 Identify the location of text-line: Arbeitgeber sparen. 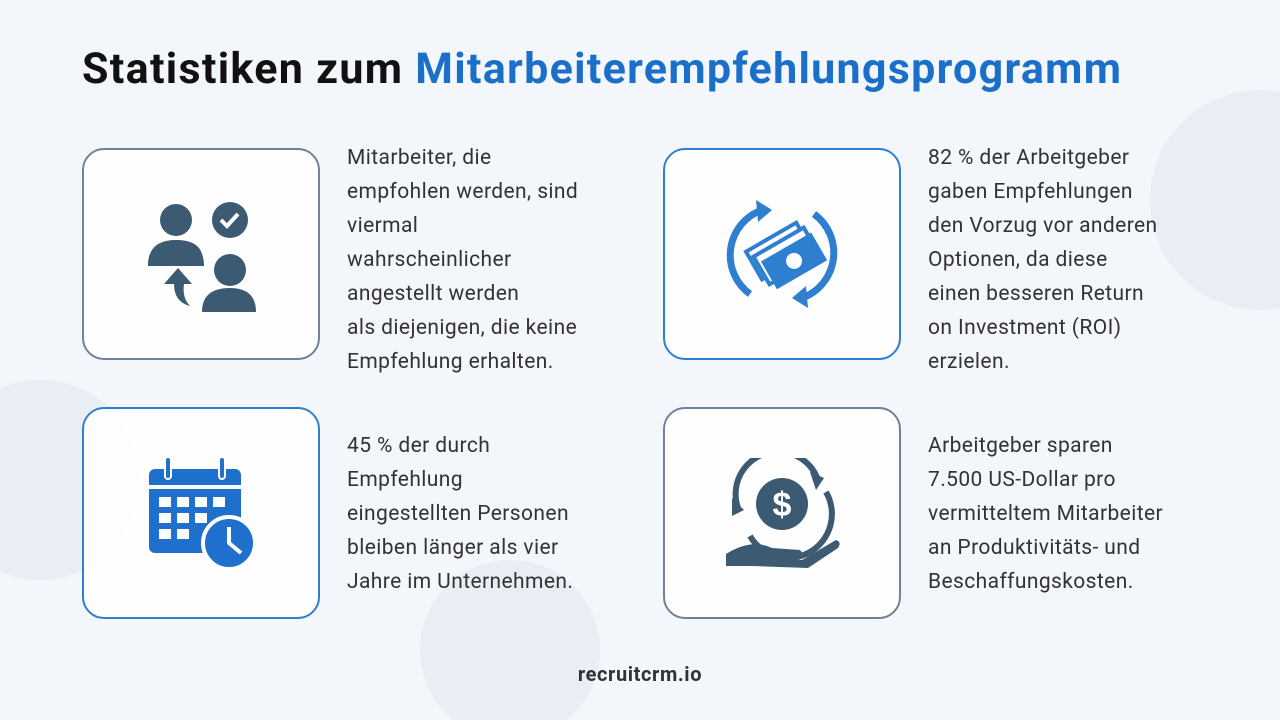
(1020, 446).